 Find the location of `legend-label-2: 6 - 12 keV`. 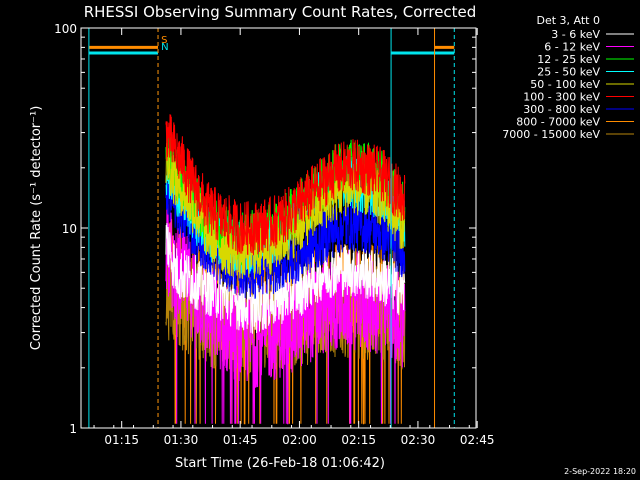

legend-label-2: 6 - 12 keV is located at coordinates (572, 47).